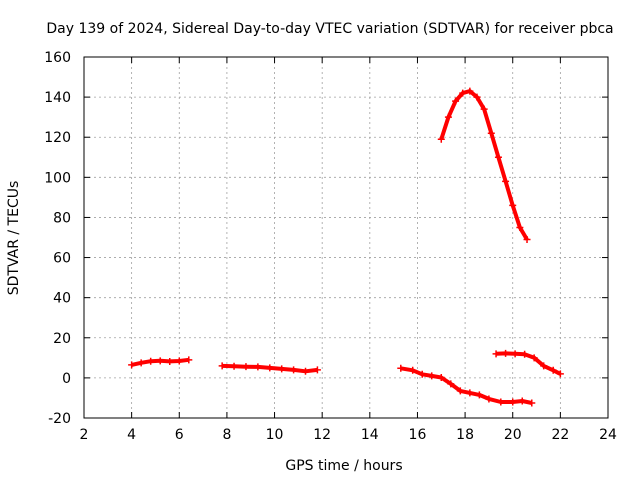  I want to click on x-axis-label: GPS time / hours, so click(343, 466).